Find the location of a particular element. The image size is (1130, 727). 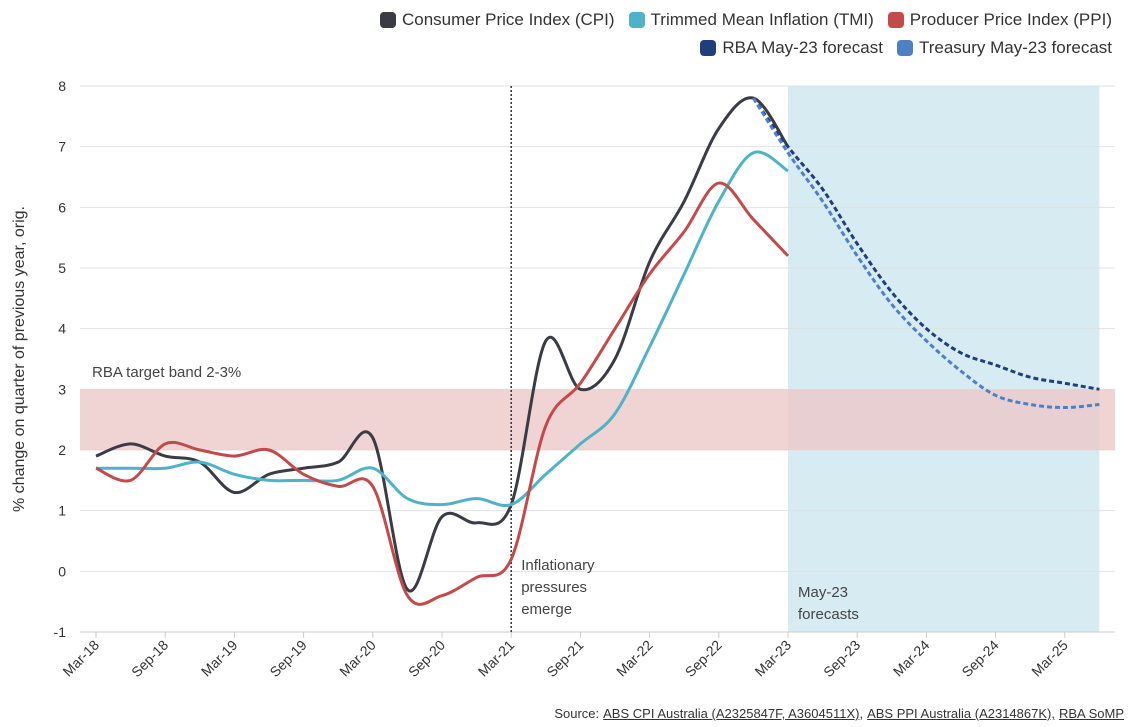

legend-item: Treasury May-23 forecast is located at coordinates (1004, 48).